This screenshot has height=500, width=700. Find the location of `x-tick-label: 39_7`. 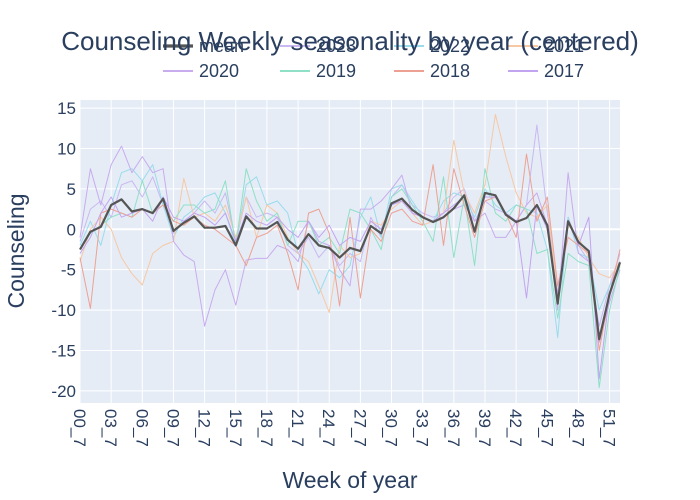

x-tick-label: 39_7 is located at coordinates (484, 428).